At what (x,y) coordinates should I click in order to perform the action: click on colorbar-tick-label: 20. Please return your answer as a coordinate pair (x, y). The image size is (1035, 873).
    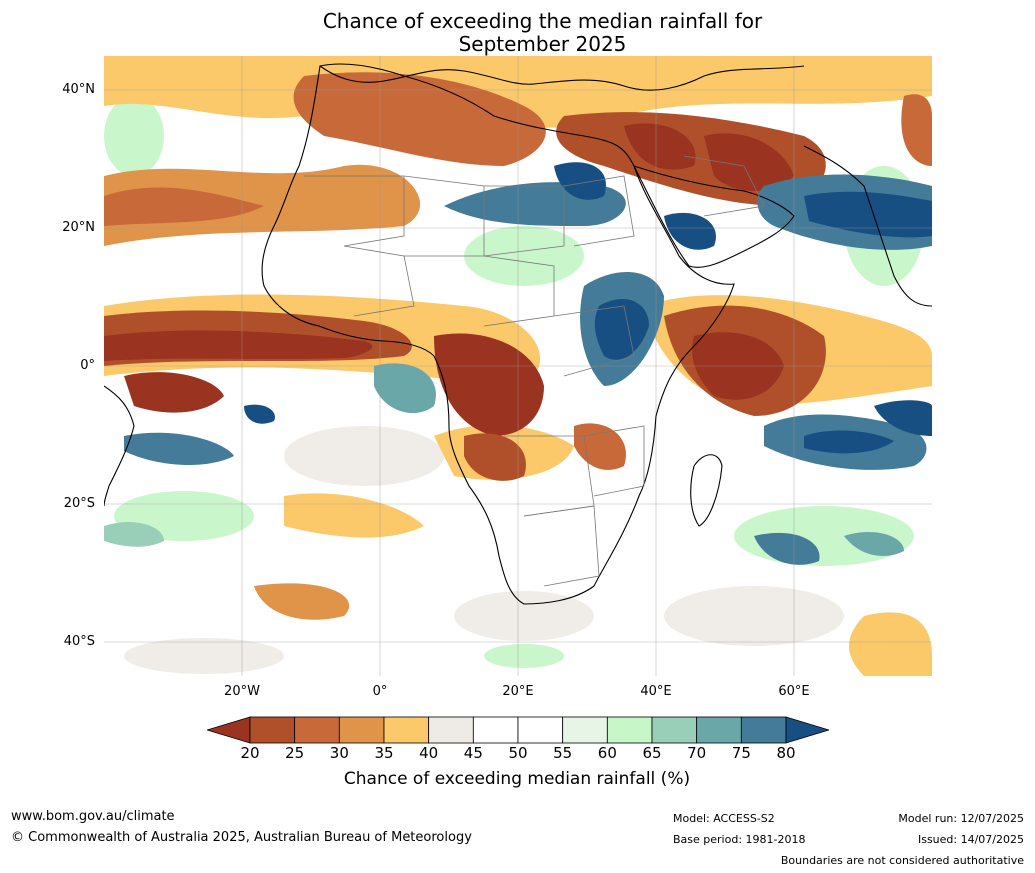
    Looking at the image, I should click on (250, 753).